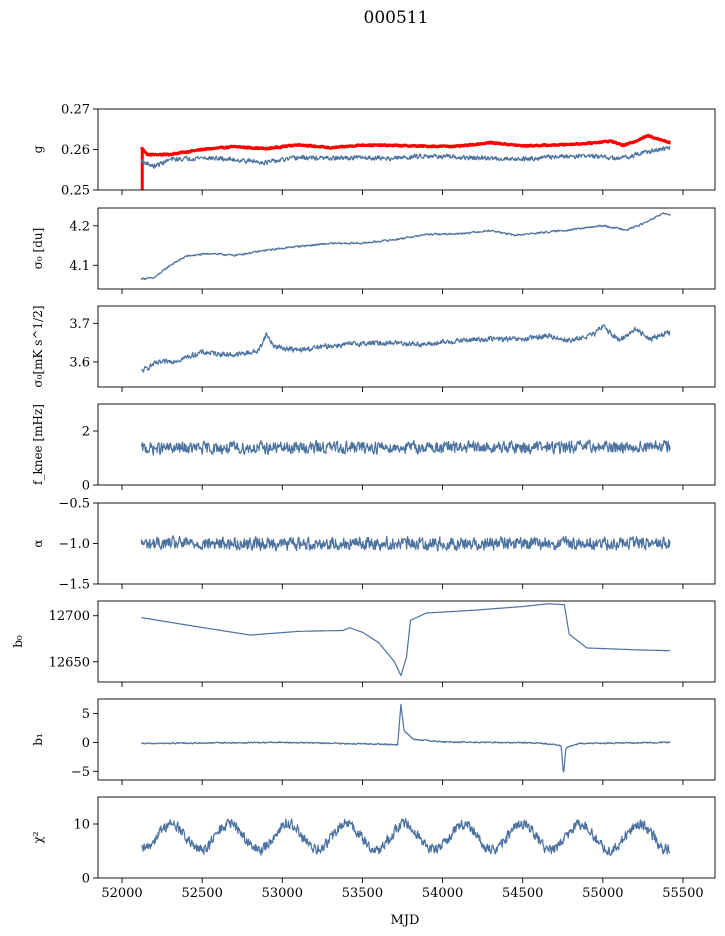 This screenshot has height=936, width=725. I want to click on axes-frame-sigma0-mk, so click(406, 346).